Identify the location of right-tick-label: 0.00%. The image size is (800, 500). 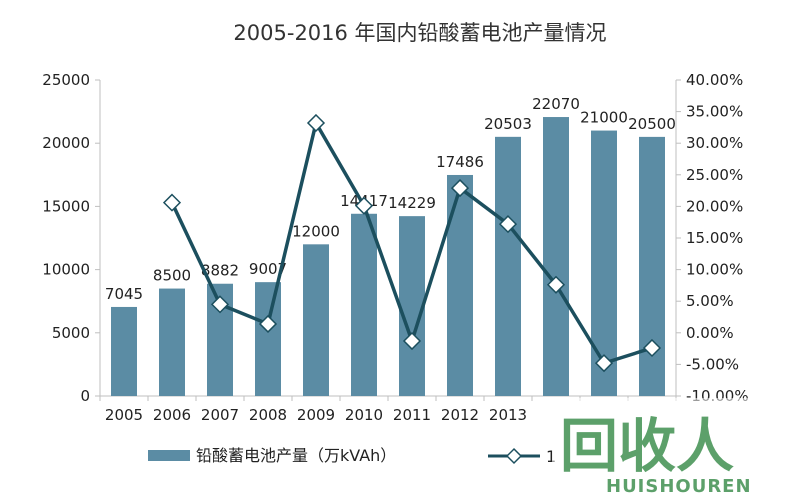
(710, 333).